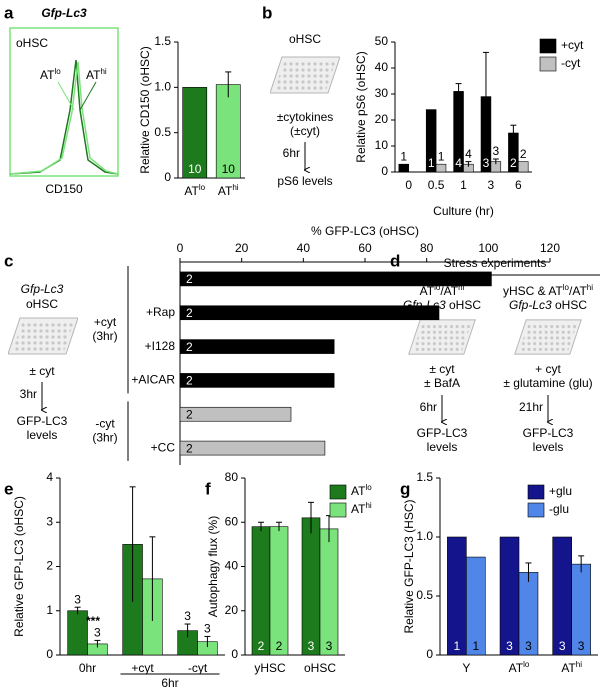  Describe the element at coordinates (548, 447) in the screenshot. I see `readout: levels` at that location.